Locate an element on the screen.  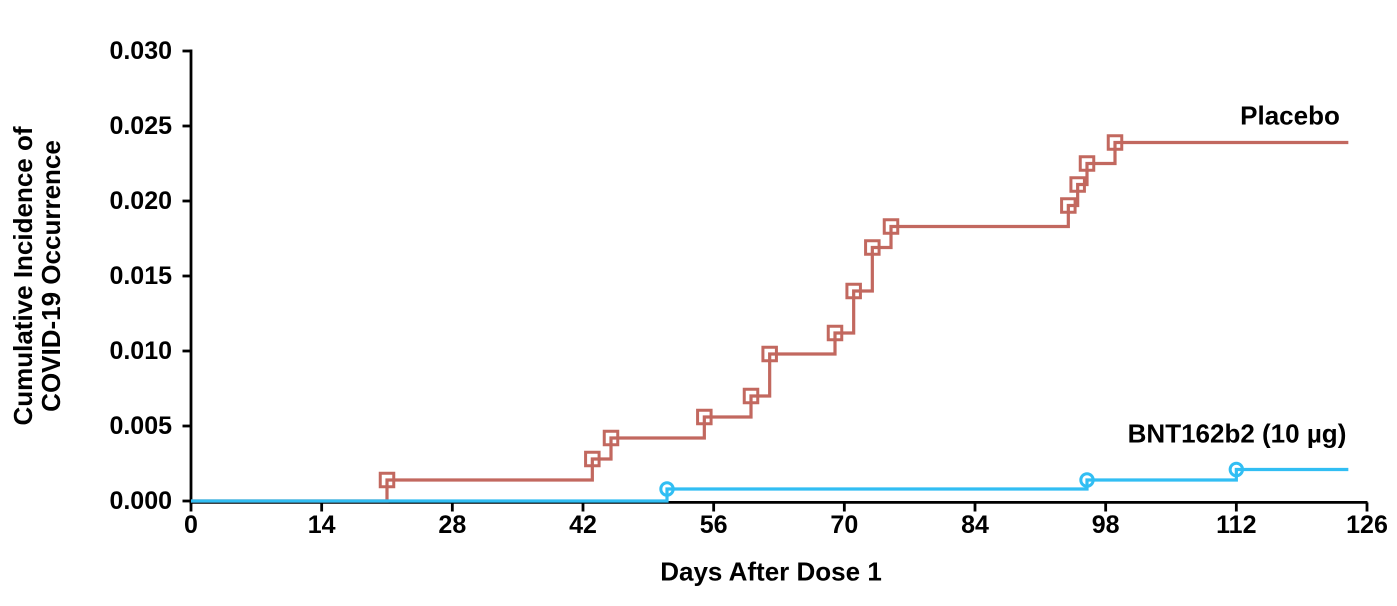
y-tick-label: 0.020 is located at coordinates (140, 201).